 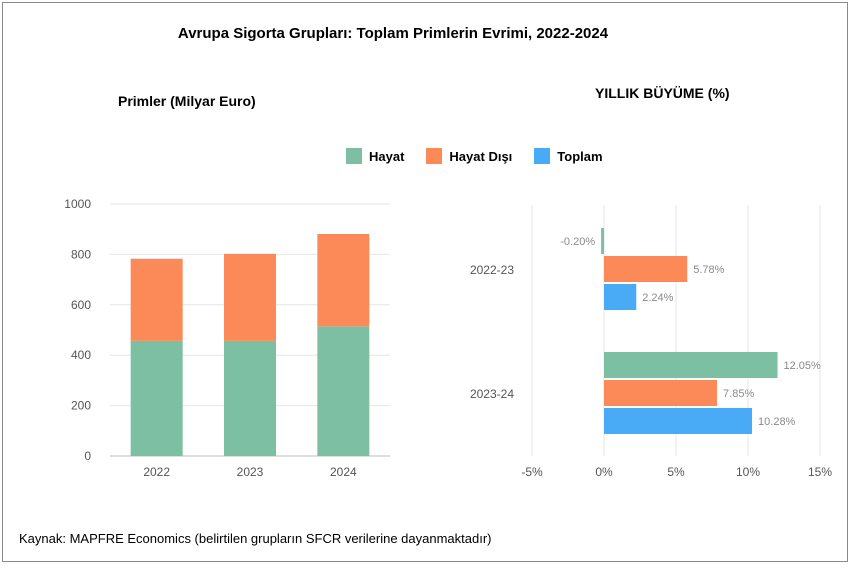 What do you see at coordinates (481, 156) in the screenshot?
I see `legend-label-hayat-disi: Hayat Dışı` at bounding box center [481, 156].